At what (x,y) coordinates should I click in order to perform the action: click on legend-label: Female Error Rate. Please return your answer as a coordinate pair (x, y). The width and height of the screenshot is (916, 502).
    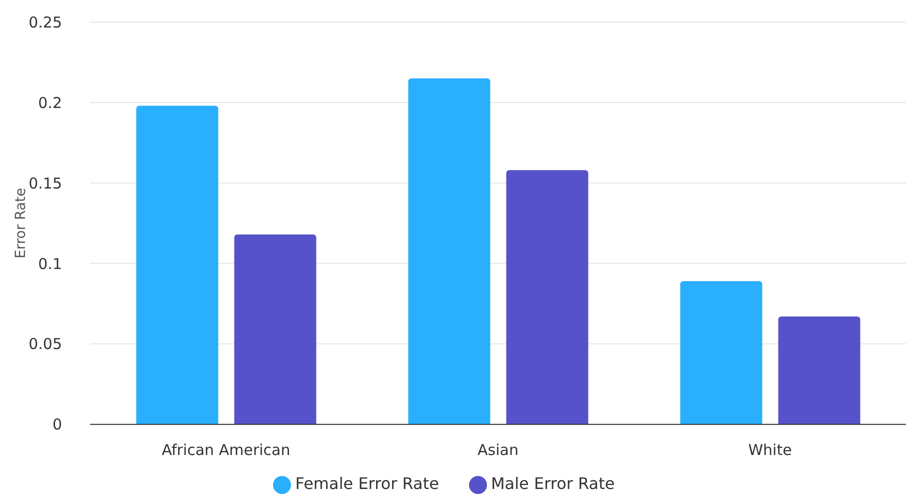
    Looking at the image, I should click on (367, 484).